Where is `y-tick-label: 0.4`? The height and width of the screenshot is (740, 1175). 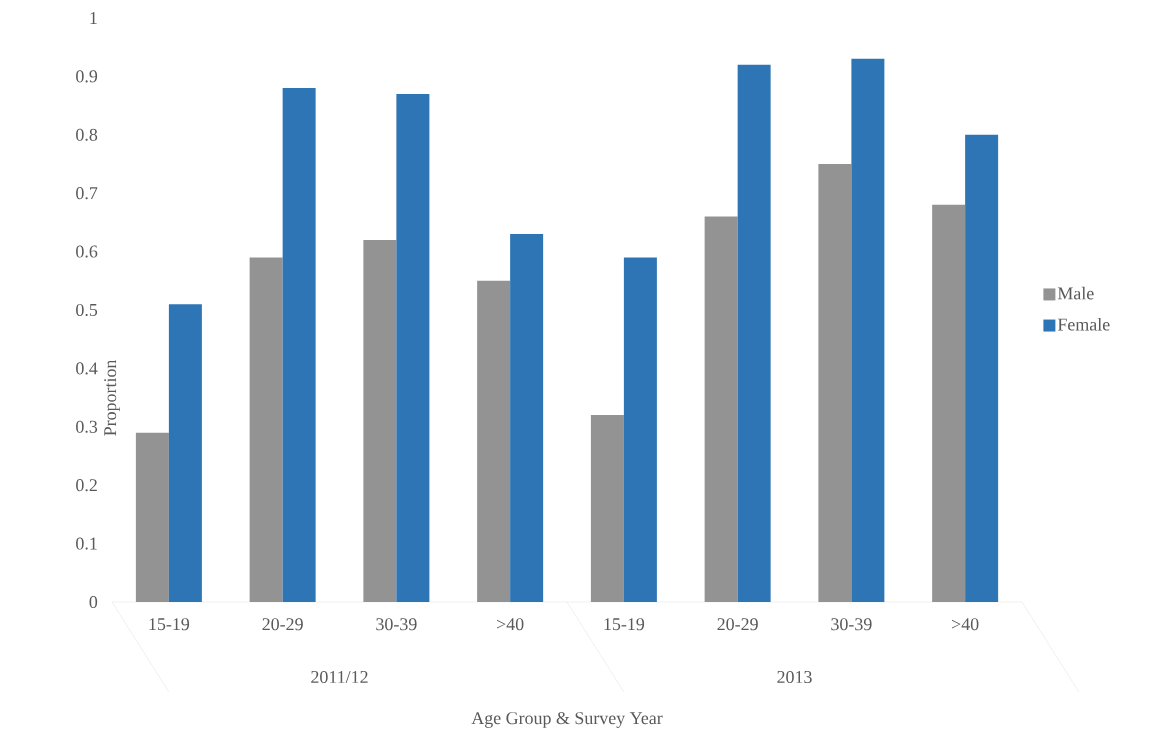 y-tick-label: 0.4 is located at coordinates (87, 368).